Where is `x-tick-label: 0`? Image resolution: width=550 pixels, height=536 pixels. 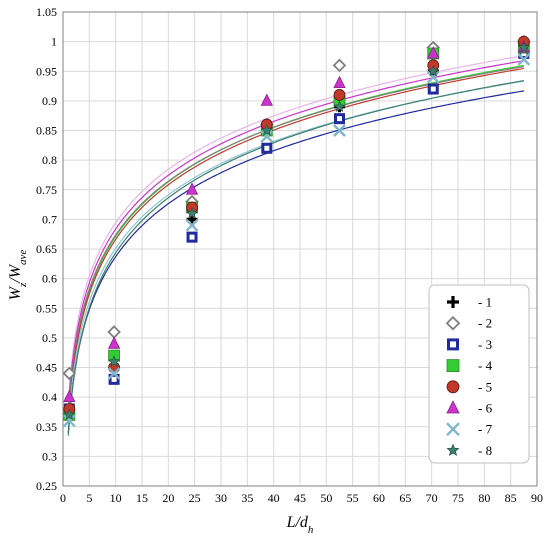 x-tick-label: 0 is located at coordinates (63, 498).